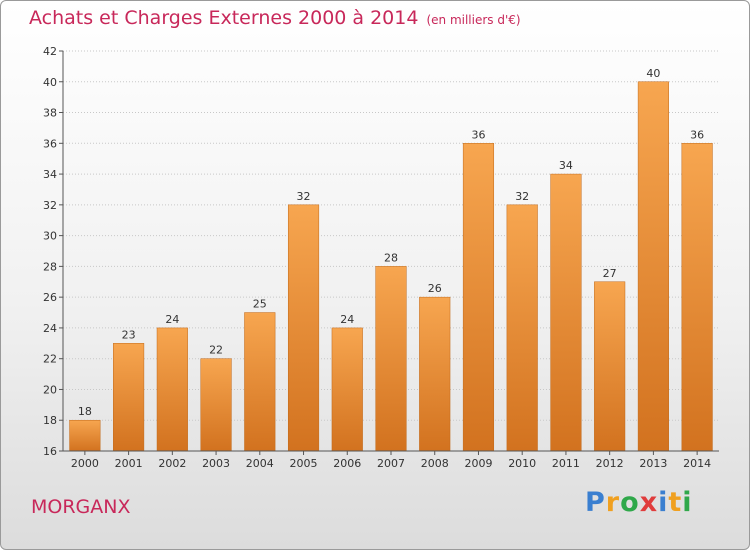 This screenshot has width=750, height=550. I want to click on bar-2014, so click(697, 297).